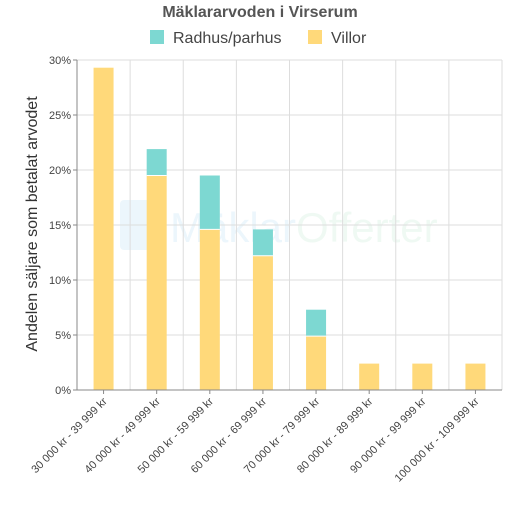 The image size is (520, 520). What do you see at coordinates (367, 227) in the screenshot?
I see `watermark-text-2: Offerter` at bounding box center [367, 227].